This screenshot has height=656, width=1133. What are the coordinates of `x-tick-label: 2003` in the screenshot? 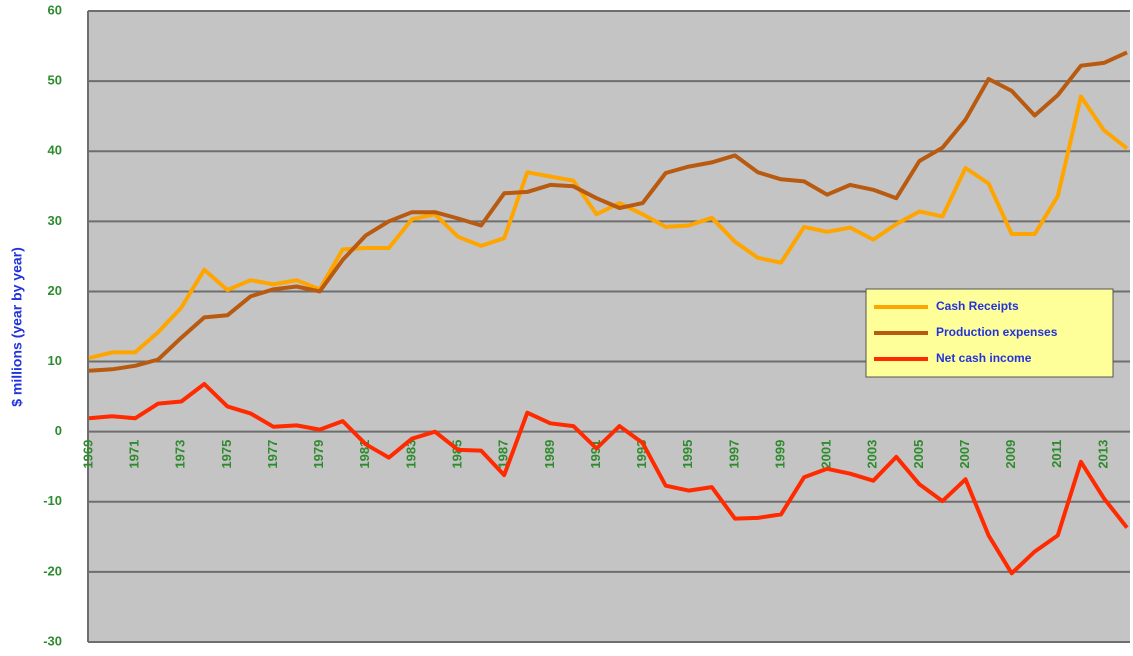 It's located at (872, 454).